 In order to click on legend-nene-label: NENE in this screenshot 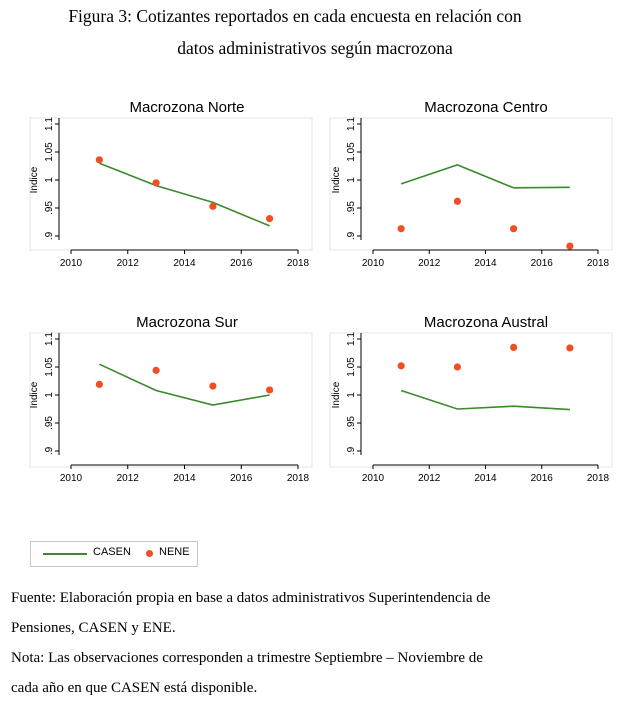, I will do `click(174, 552)`.